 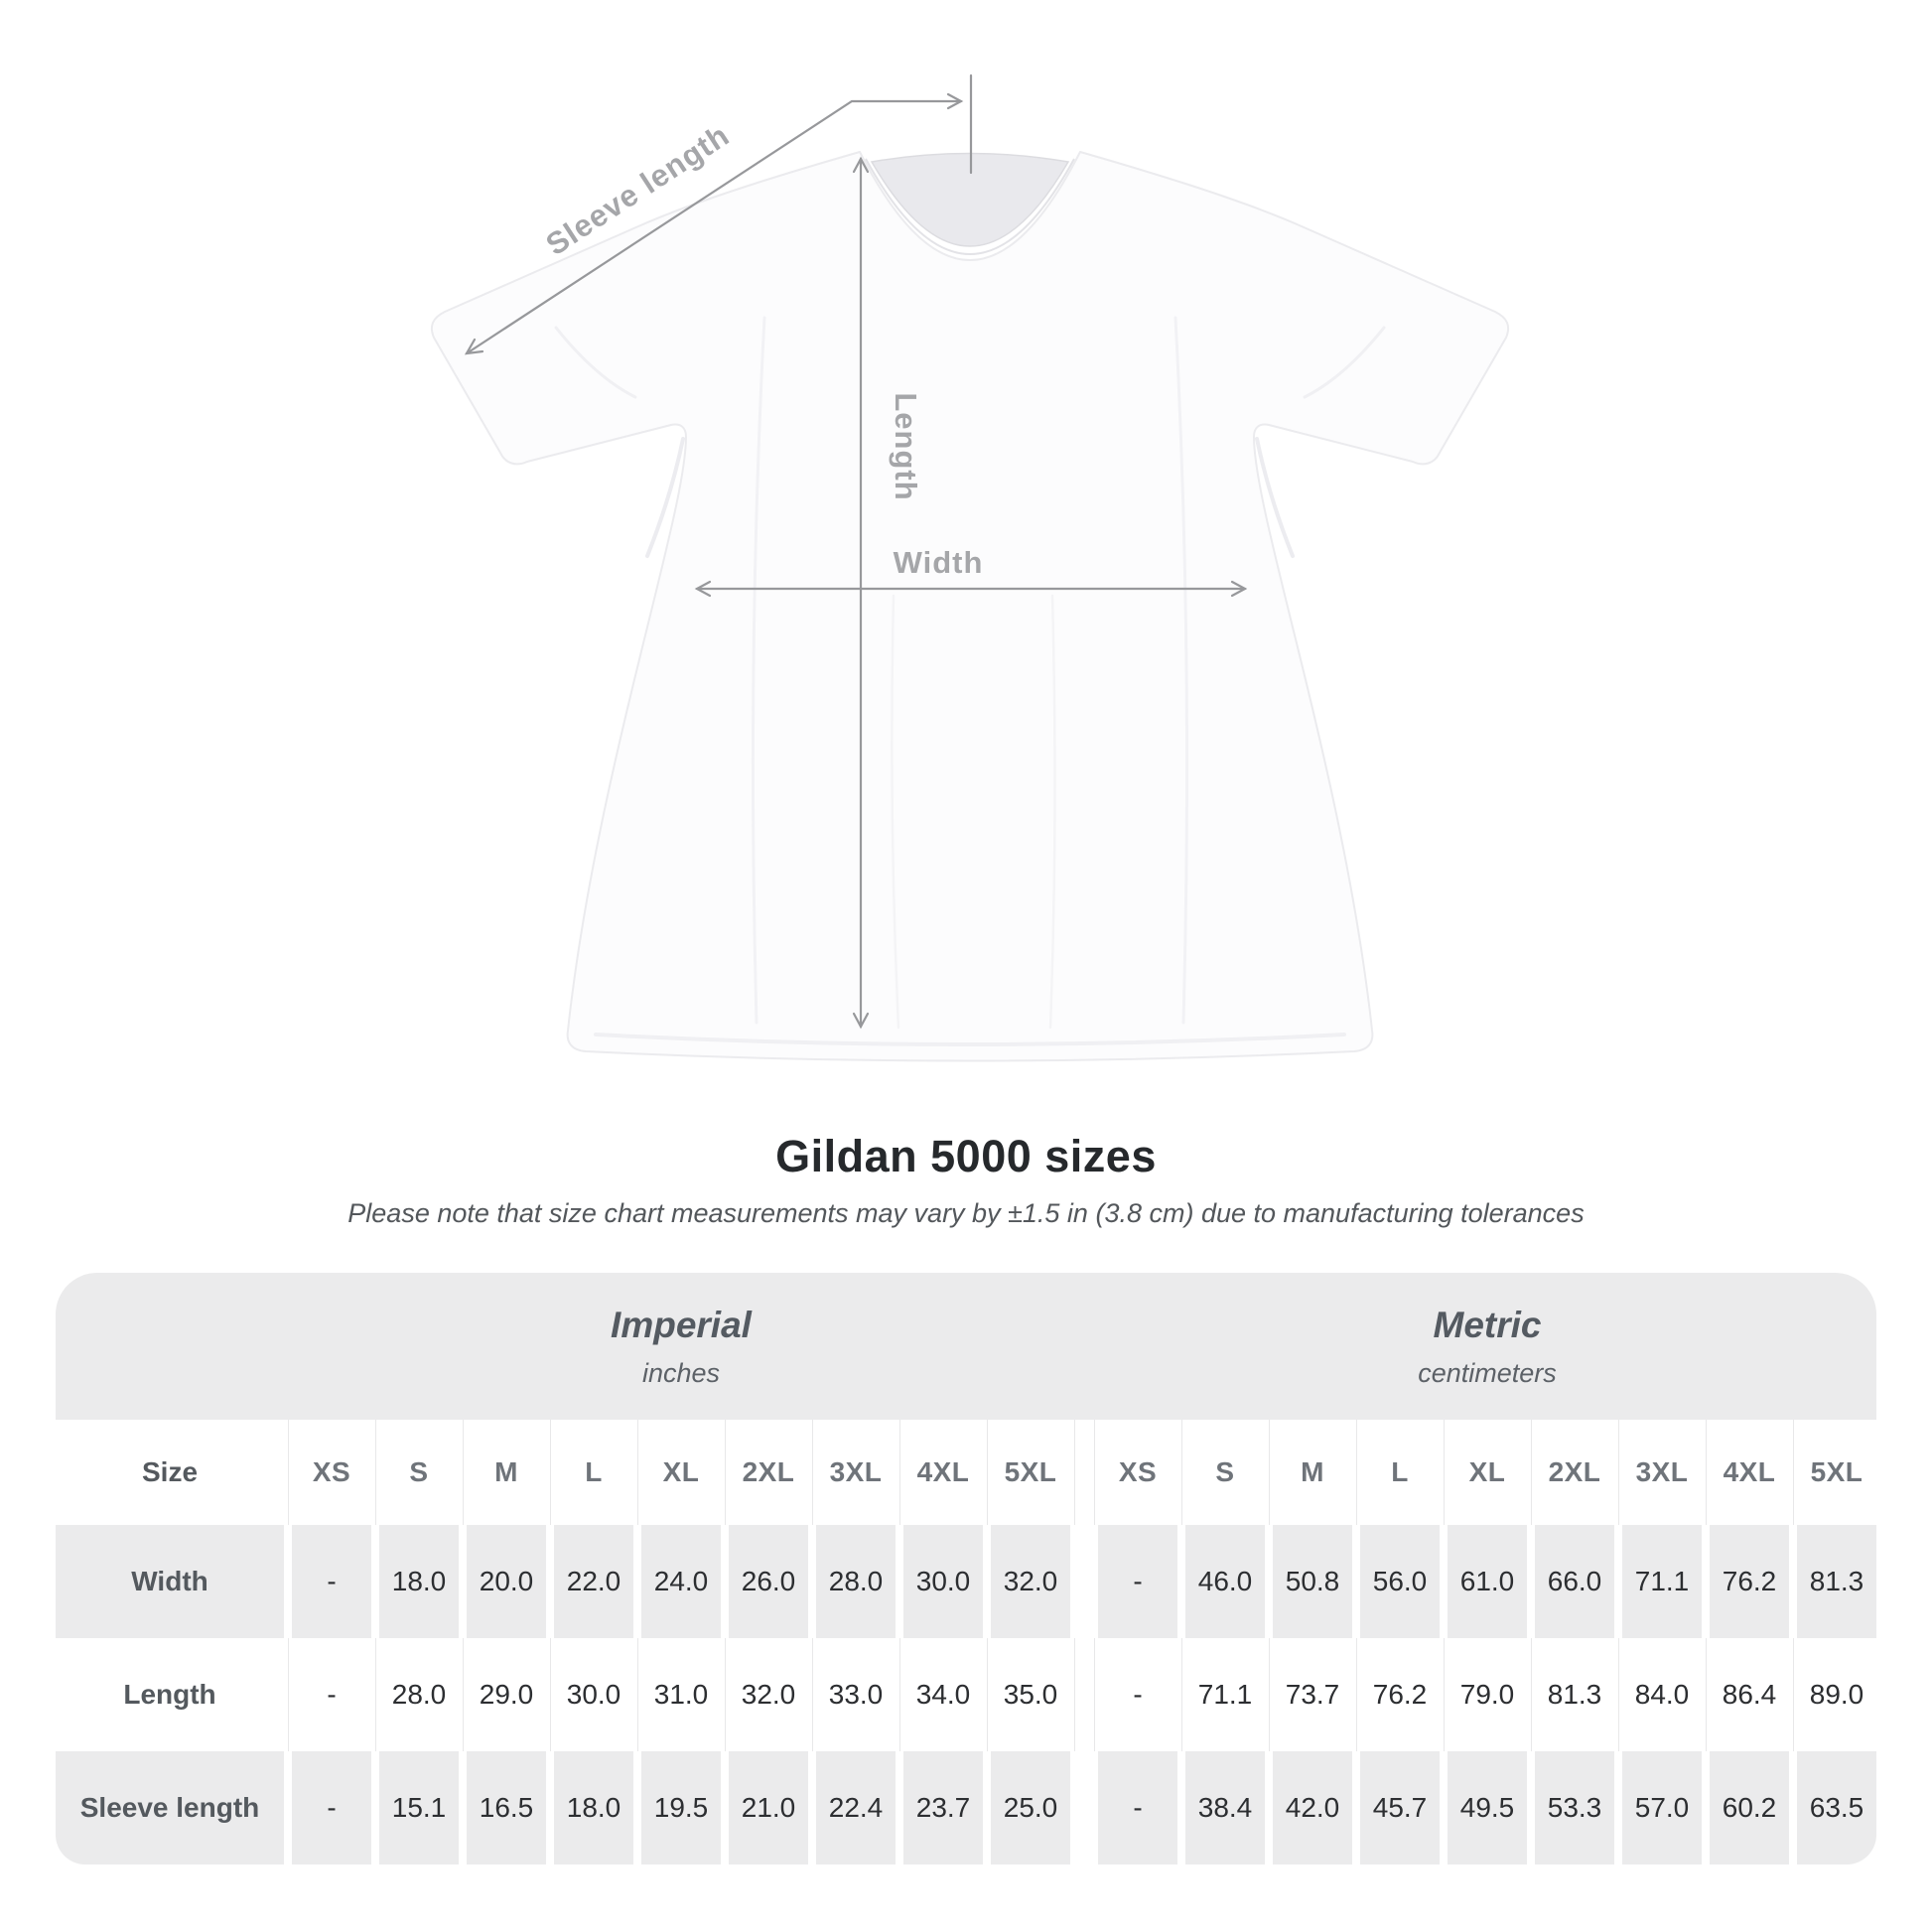 I want to click on sleeve-imperial-5xl: 25.0, so click(x=1030, y=1807).